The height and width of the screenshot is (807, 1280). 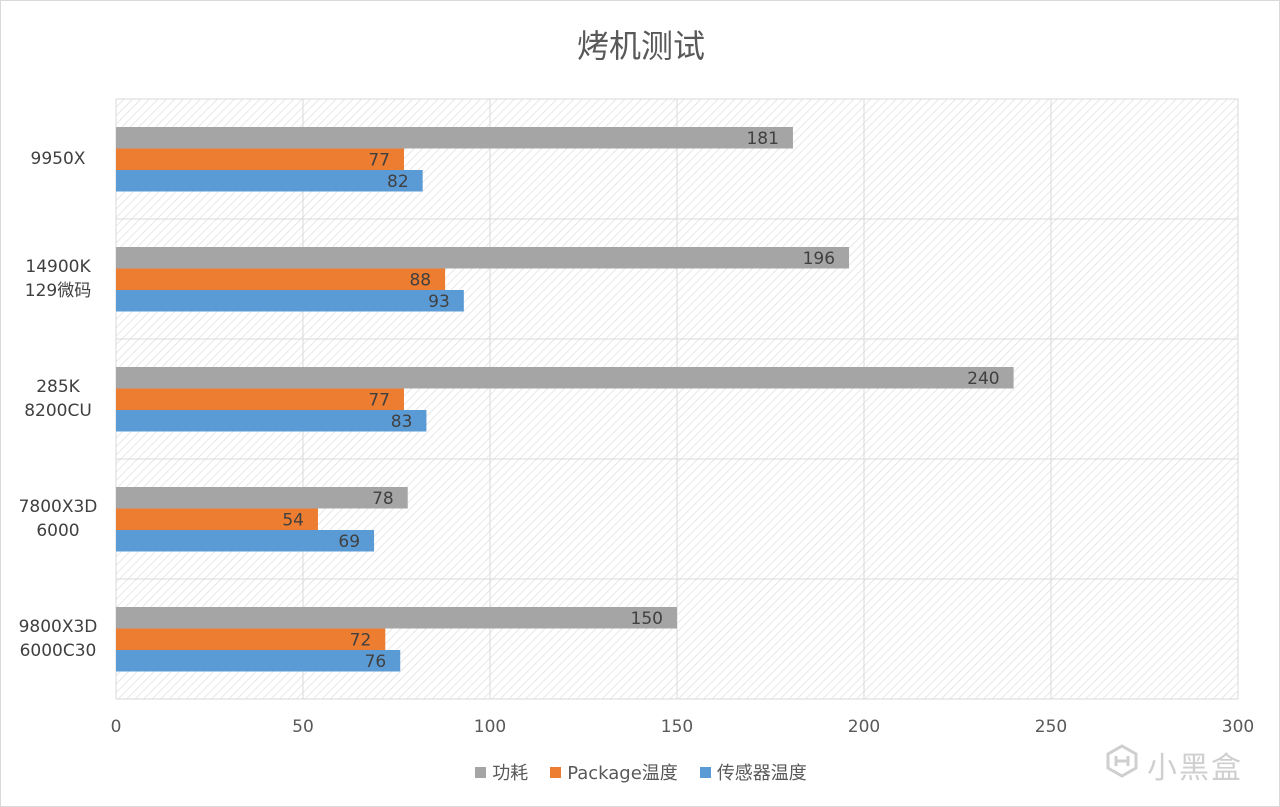 What do you see at coordinates (640, 46) in the screenshot?
I see `chart-title: 烤机测试` at bounding box center [640, 46].